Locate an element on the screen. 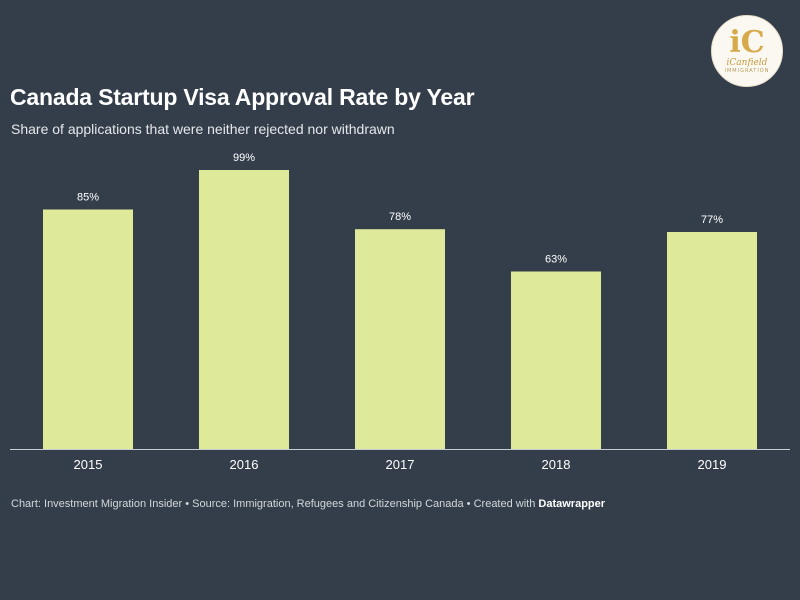  brand-logo: iC iCanfield IMMIGRATION is located at coordinates (747, 51).